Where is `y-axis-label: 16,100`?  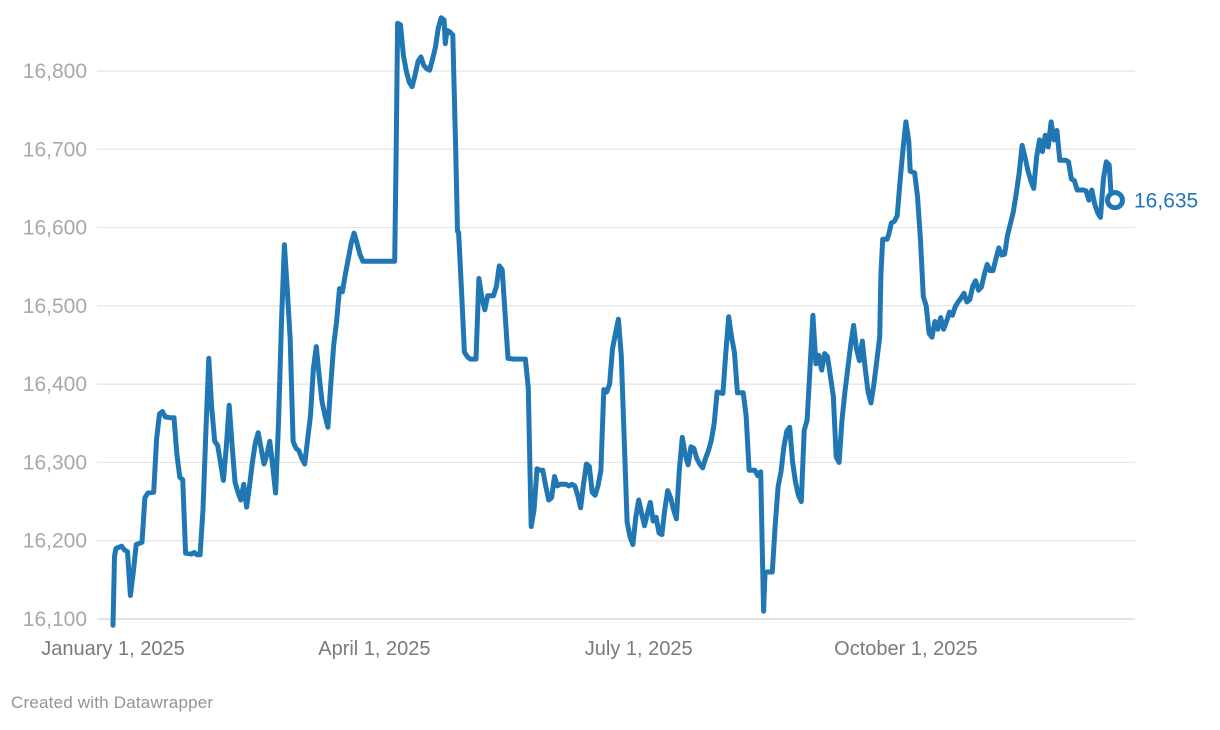
y-axis-label: 16,100 is located at coordinates (55, 619).